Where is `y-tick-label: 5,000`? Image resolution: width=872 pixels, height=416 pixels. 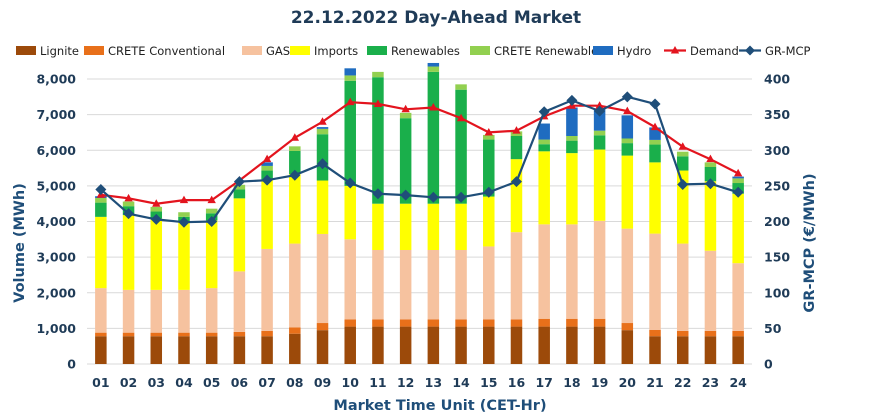
y-tick-label: 5,000 is located at coordinates (56, 185).